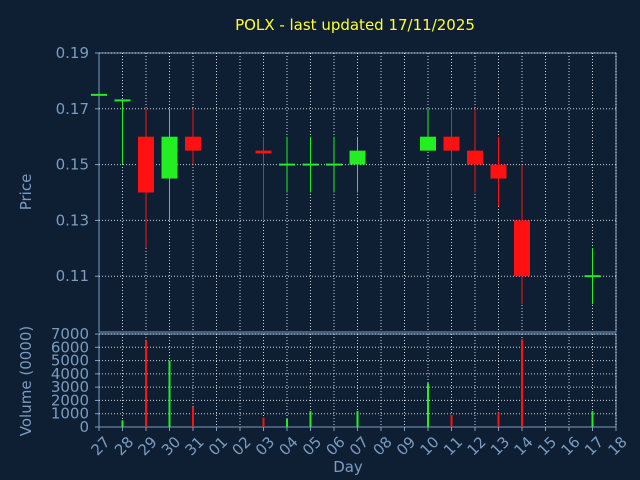 This screenshot has height=480, width=640. I want to click on price-tick-label: 0.17, so click(72, 109).